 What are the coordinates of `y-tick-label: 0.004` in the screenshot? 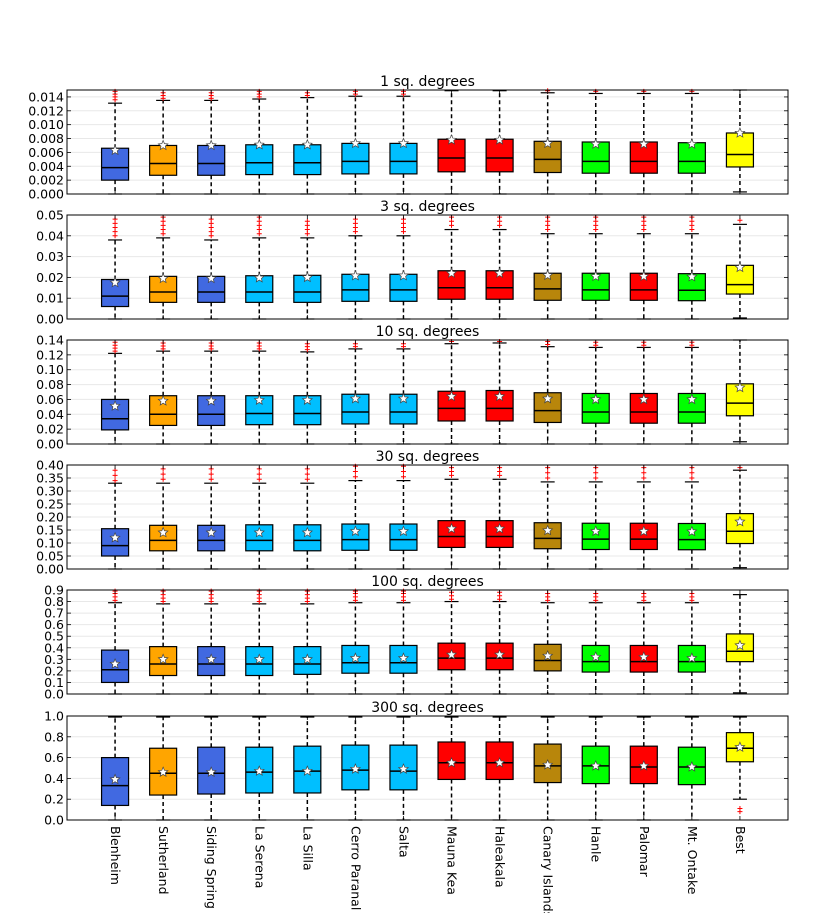 It's located at (46, 166).